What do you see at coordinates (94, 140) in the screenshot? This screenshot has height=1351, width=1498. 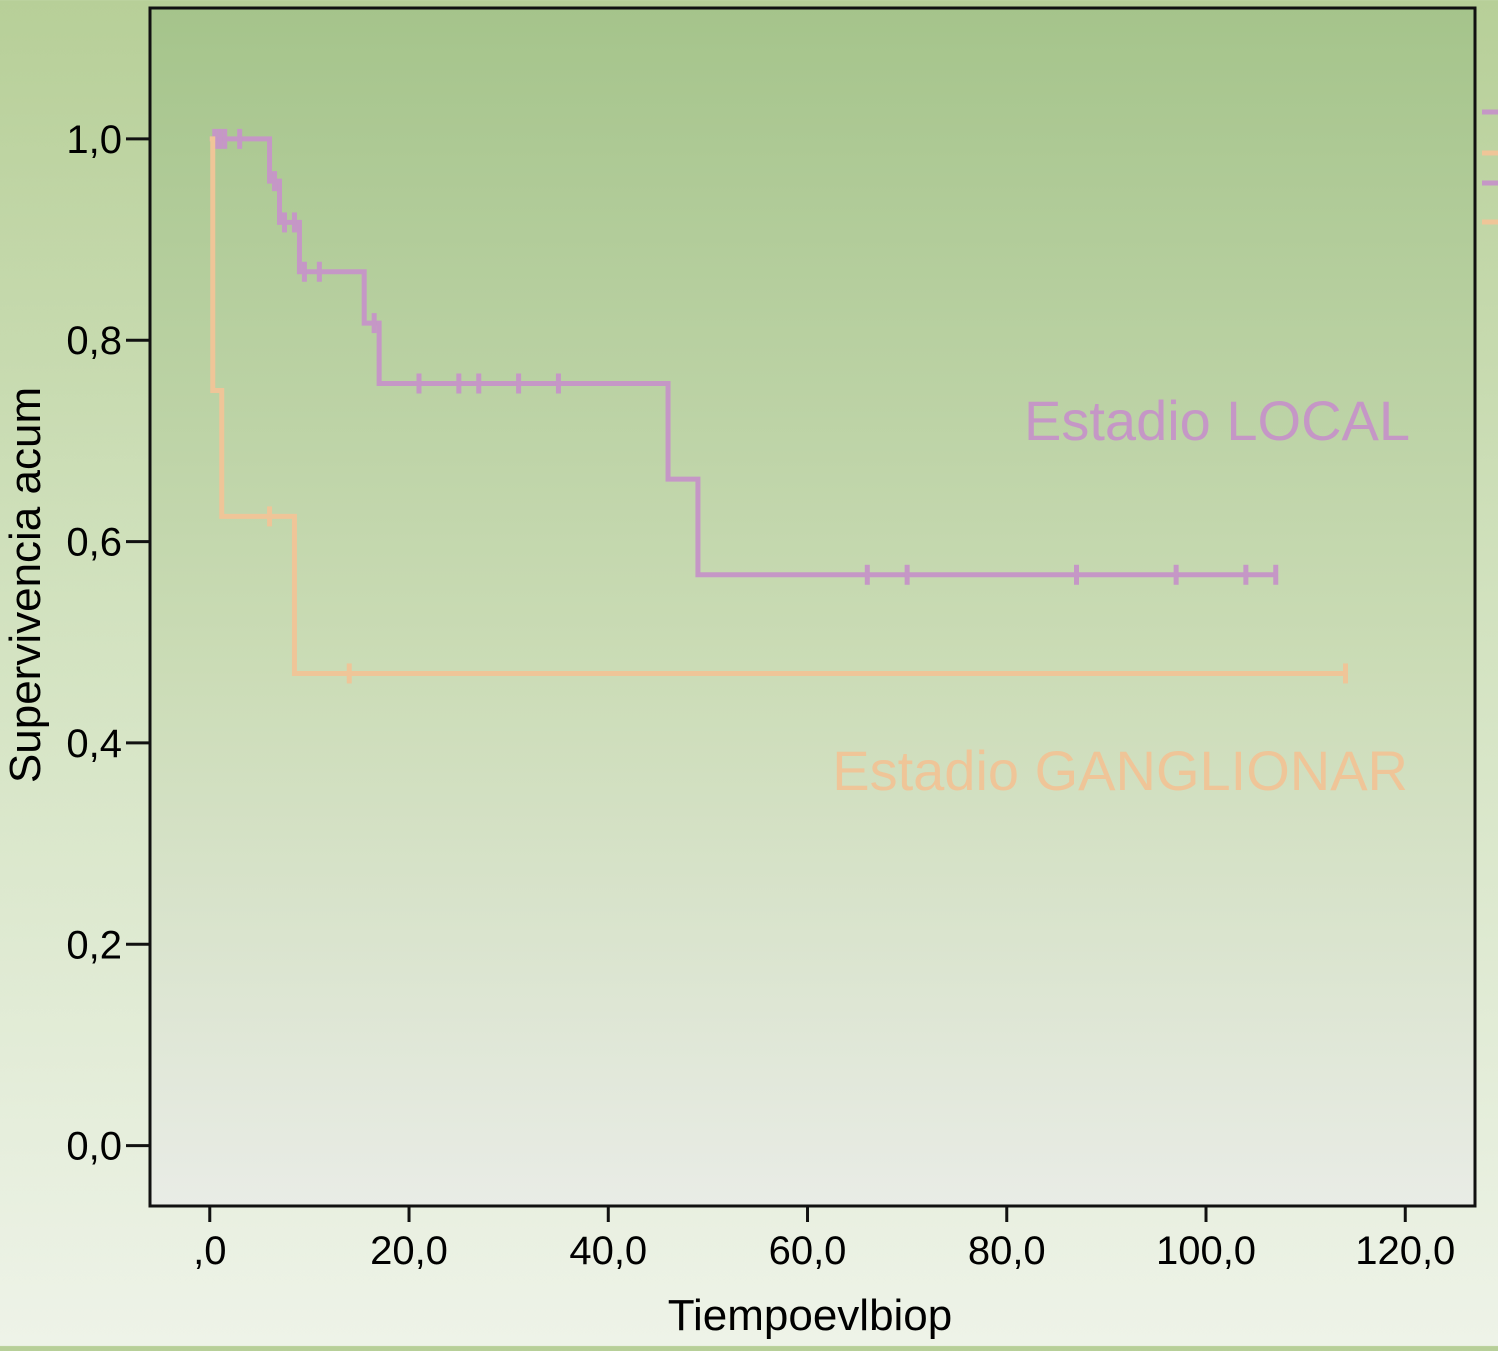 I see `y-tick-label: 1,0` at bounding box center [94, 140].